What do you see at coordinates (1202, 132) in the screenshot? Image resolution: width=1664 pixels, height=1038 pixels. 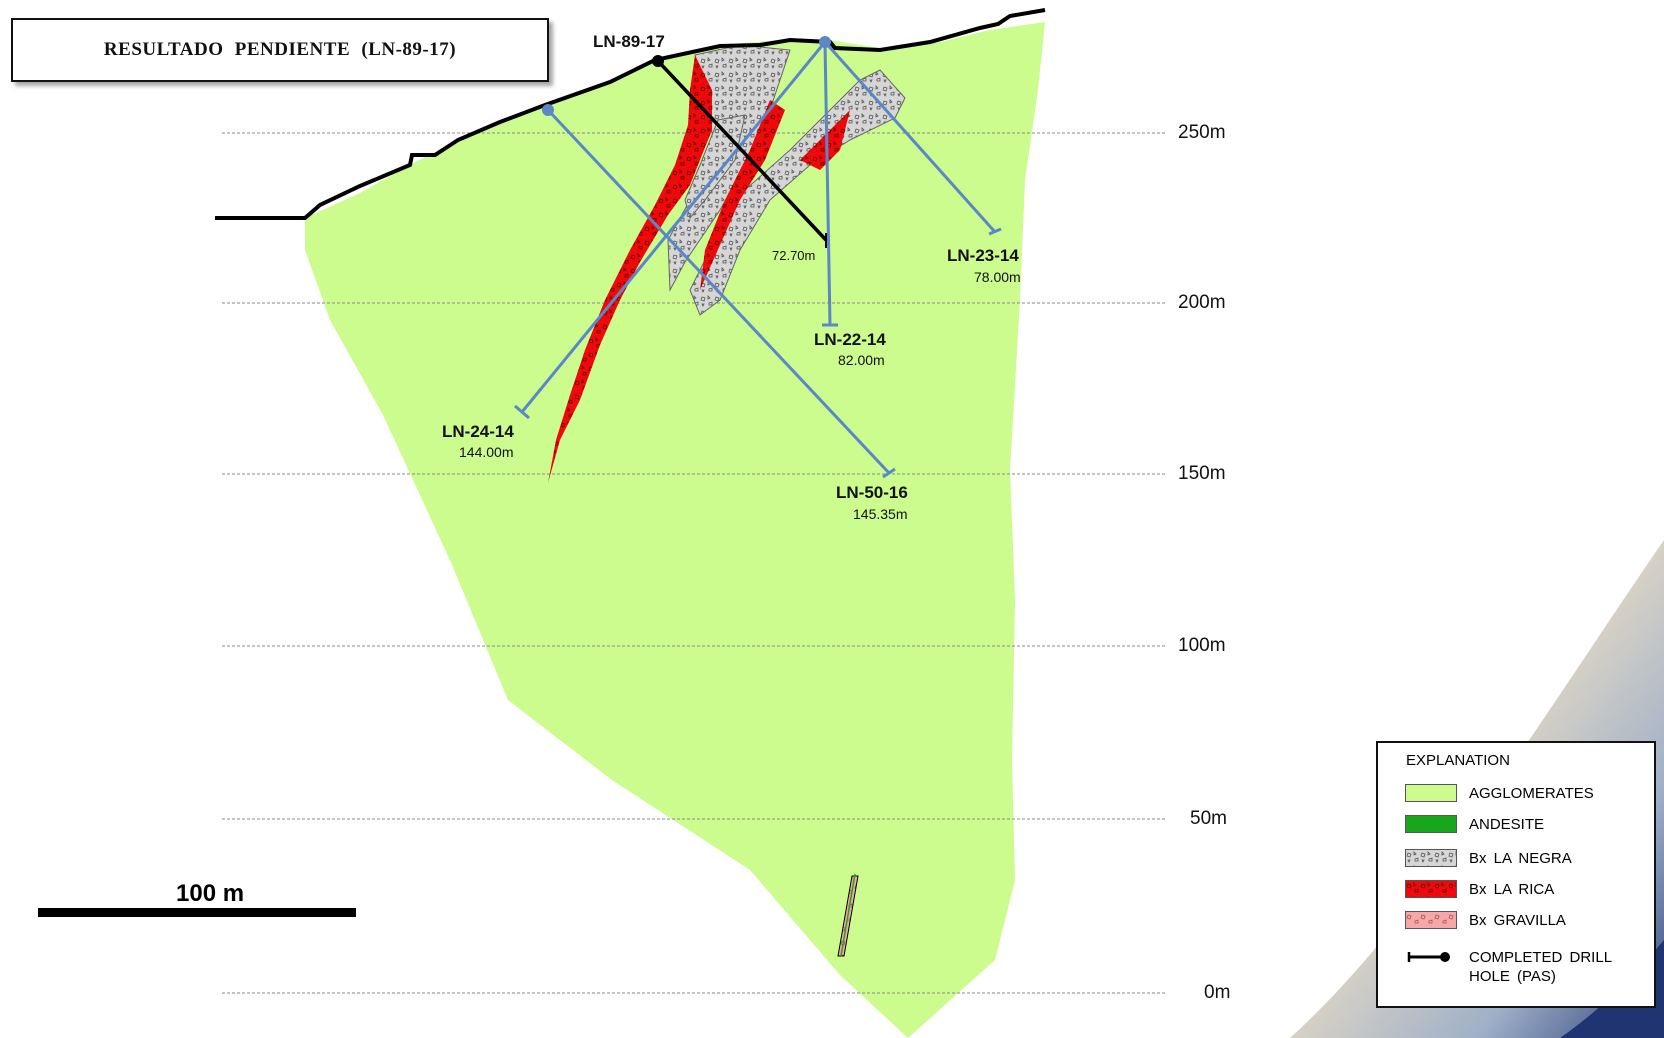 I see `elevation-250: 250m` at bounding box center [1202, 132].